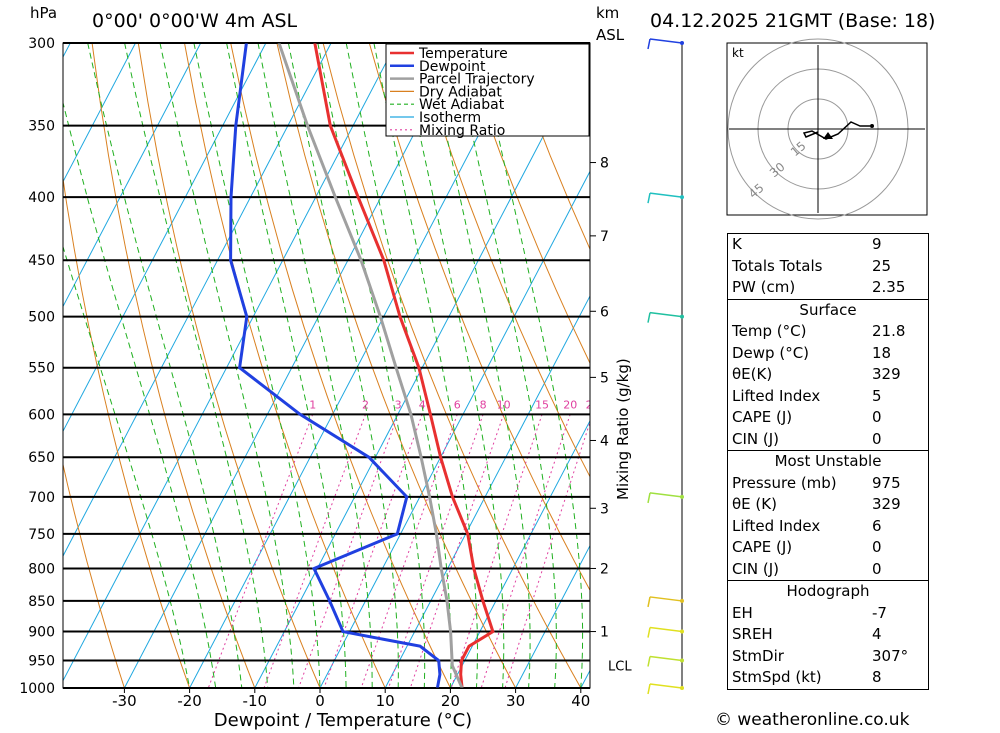  What do you see at coordinates (195, 21) in the screenshot?
I see `header-location: 0°00' 0°00'W 4m ASL` at bounding box center [195, 21].